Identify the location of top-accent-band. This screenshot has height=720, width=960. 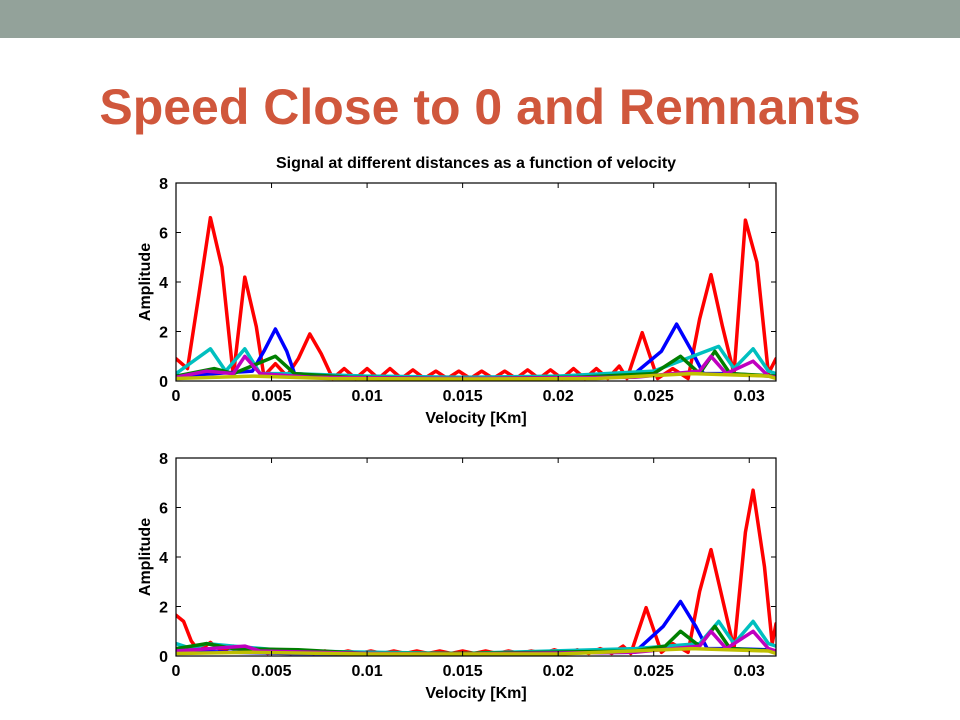
(480, 19).